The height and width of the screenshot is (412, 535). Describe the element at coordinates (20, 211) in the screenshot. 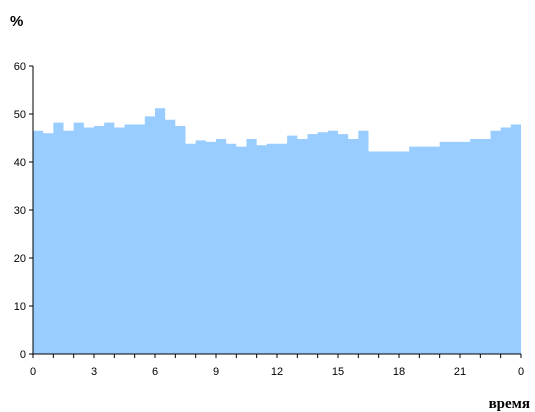

I see `y-tick-label: 30` at that location.